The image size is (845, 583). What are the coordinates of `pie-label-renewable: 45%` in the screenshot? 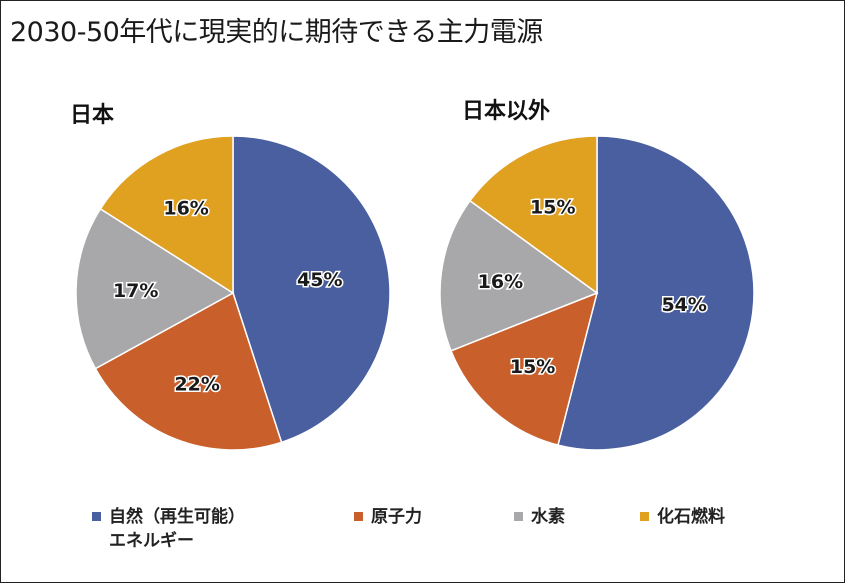 It's located at (319, 280).